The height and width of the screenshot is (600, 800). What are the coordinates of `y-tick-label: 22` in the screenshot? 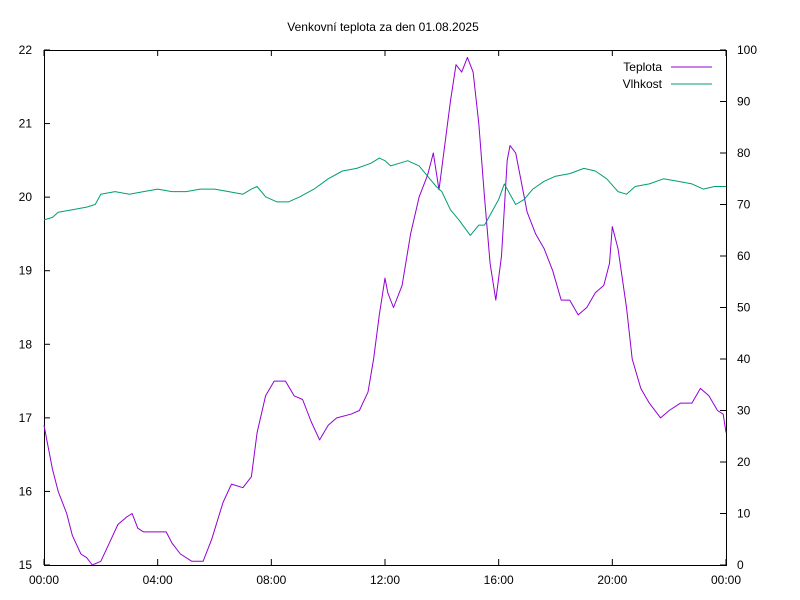 It's located at (26, 50).